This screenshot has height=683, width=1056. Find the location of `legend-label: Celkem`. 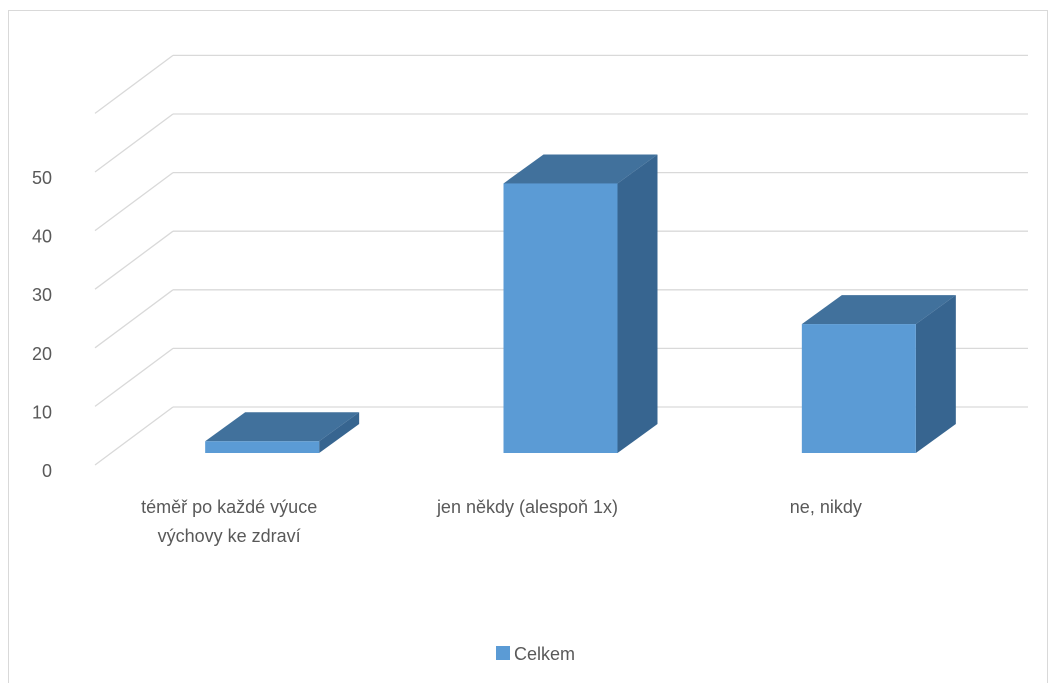

legend-label: Celkem is located at coordinates (544, 654).